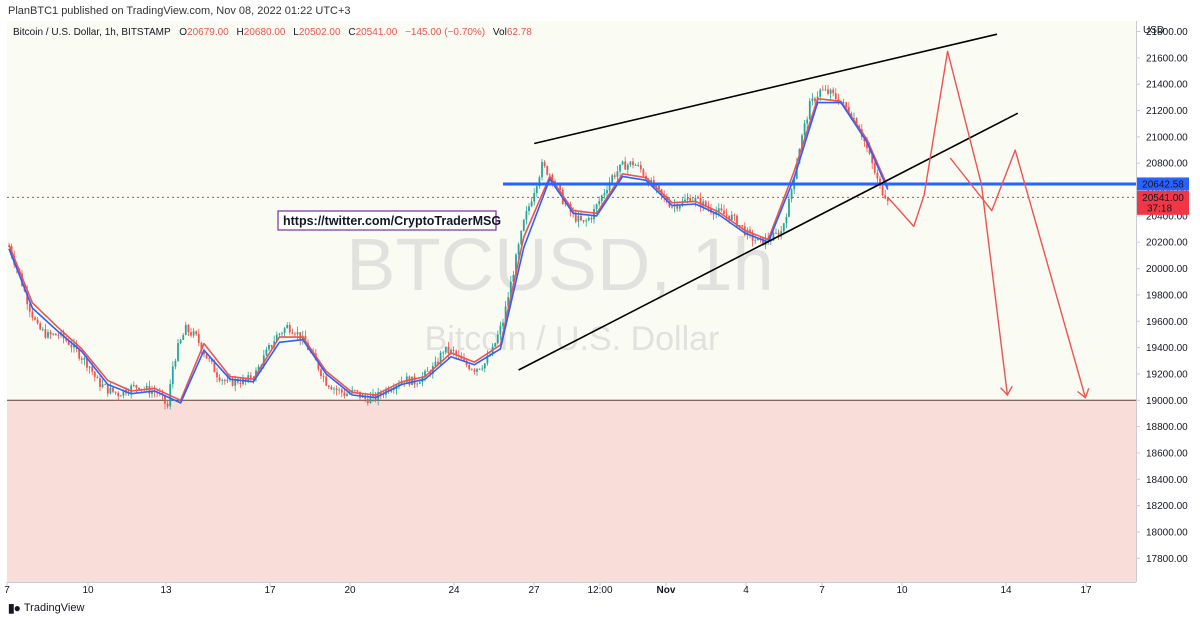 The height and width of the screenshot is (622, 1200). What do you see at coordinates (766, 89) in the screenshot?
I see `wedge-upper-line` at bounding box center [766, 89].